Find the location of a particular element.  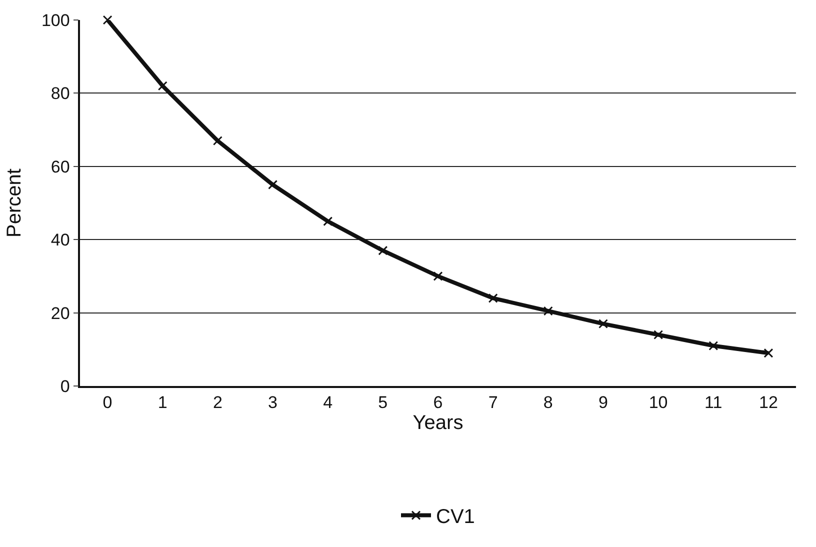

x-tick-label: 10 is located at coordinates (658, 402).